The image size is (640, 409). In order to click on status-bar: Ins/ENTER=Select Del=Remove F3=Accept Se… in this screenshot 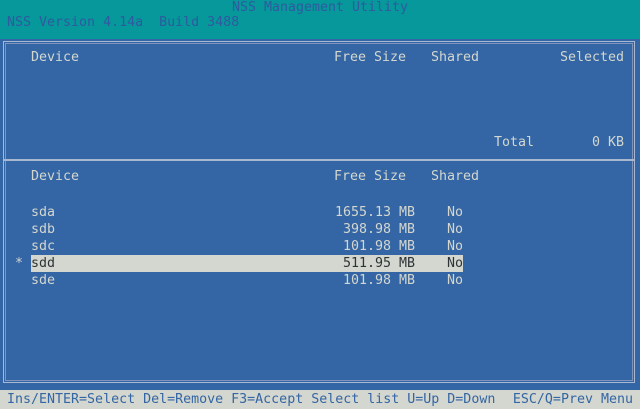, I will do `click(320, 399)`.